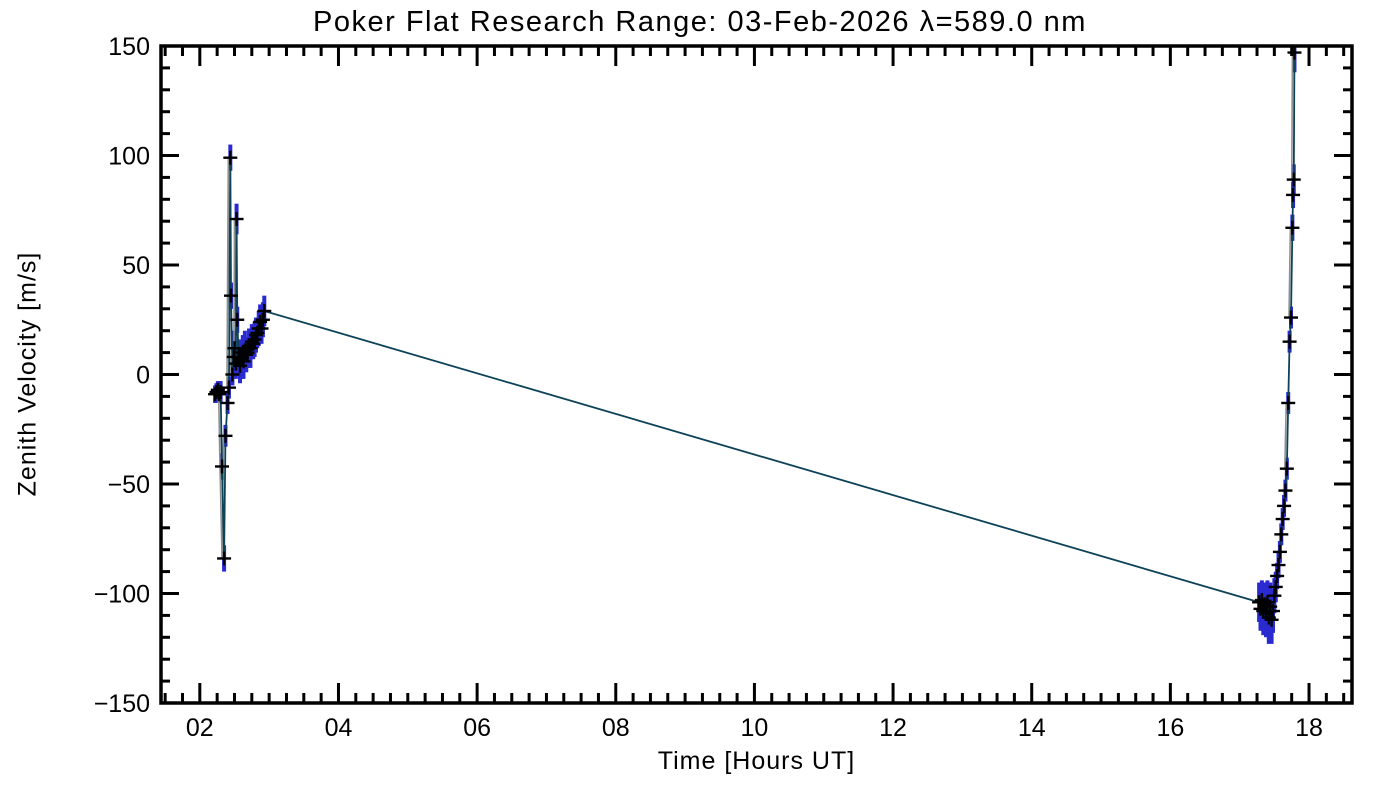  I want to click on x-tick-label: 08, so click(616, 728).